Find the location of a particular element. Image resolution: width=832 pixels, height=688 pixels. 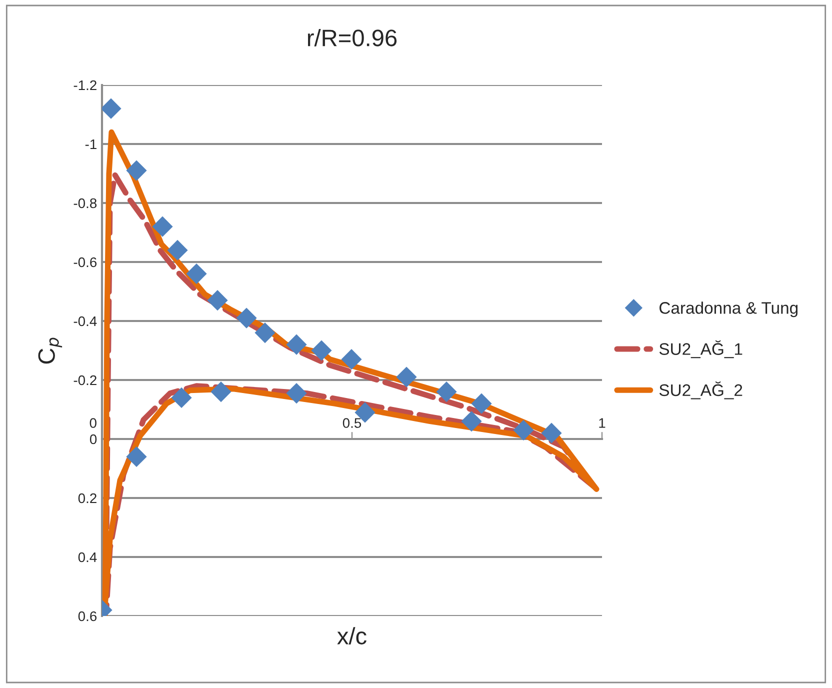

y-tick-label: 0.6 is located at coordinates (87, 616).